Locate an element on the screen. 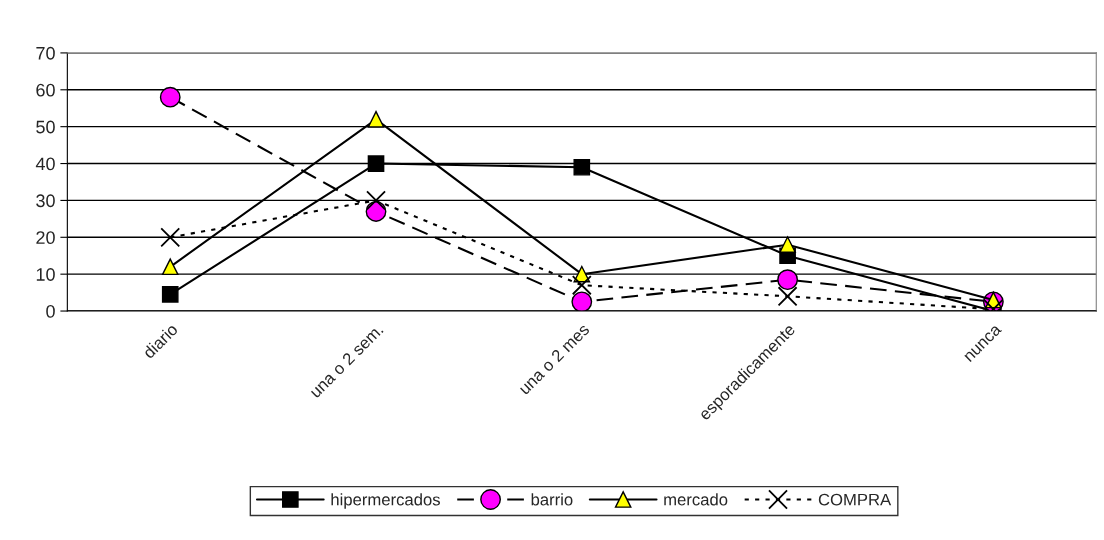 The width and height of the screenshot is (1104, 540). legend-label: mercado is located at coordinates (696, 499).